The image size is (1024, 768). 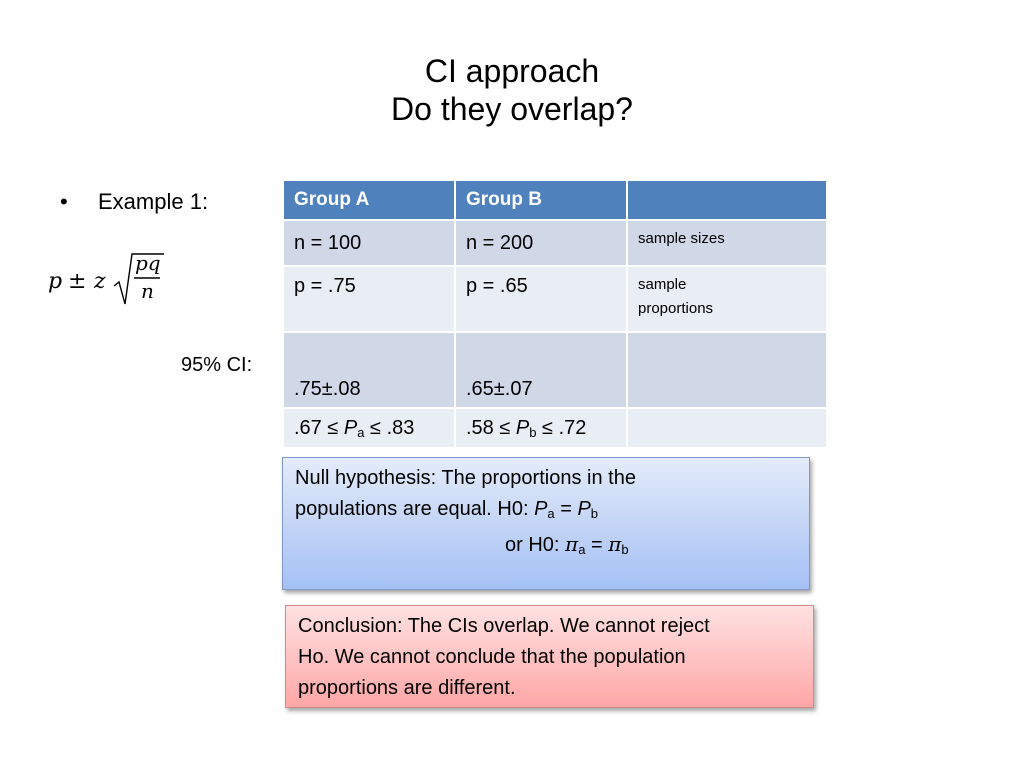 I want to click on cell-ci-b: .65±.07, so click(x=541, y=370).